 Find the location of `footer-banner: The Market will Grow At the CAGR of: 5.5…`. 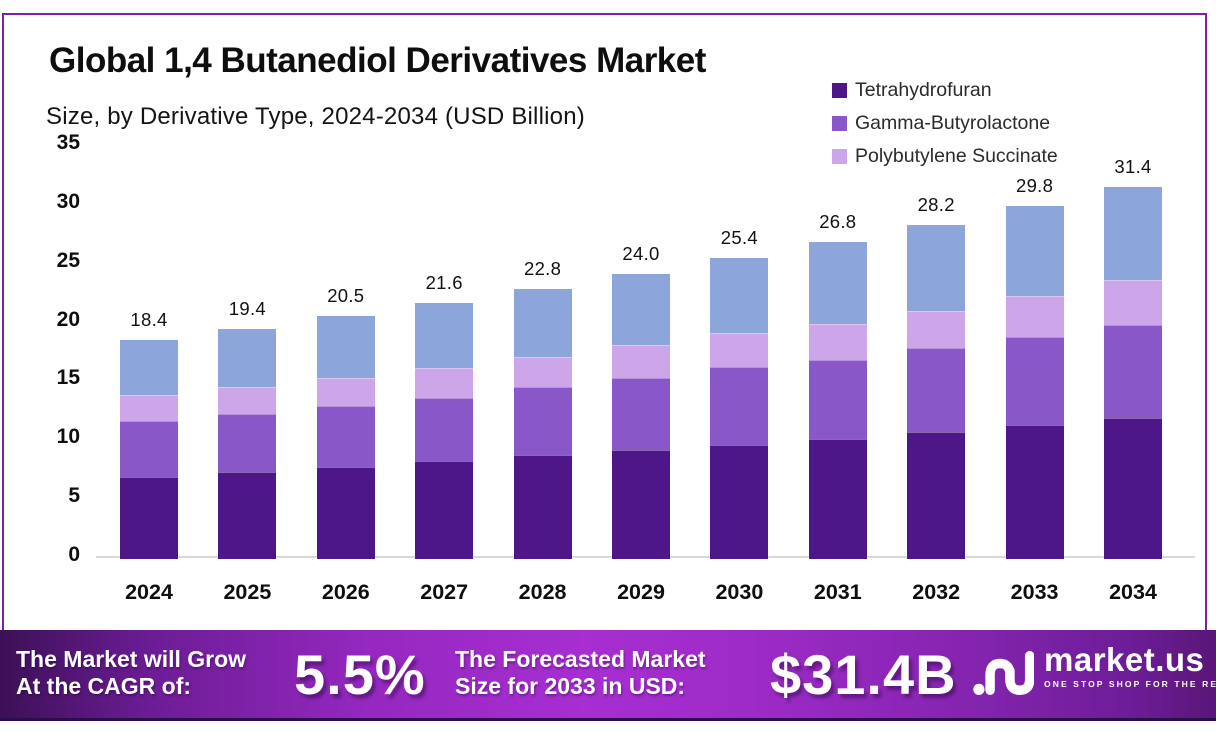

footer-banner: The Market will Grow At the CAGR of: 5.5… is located at coordinates (608, 675).